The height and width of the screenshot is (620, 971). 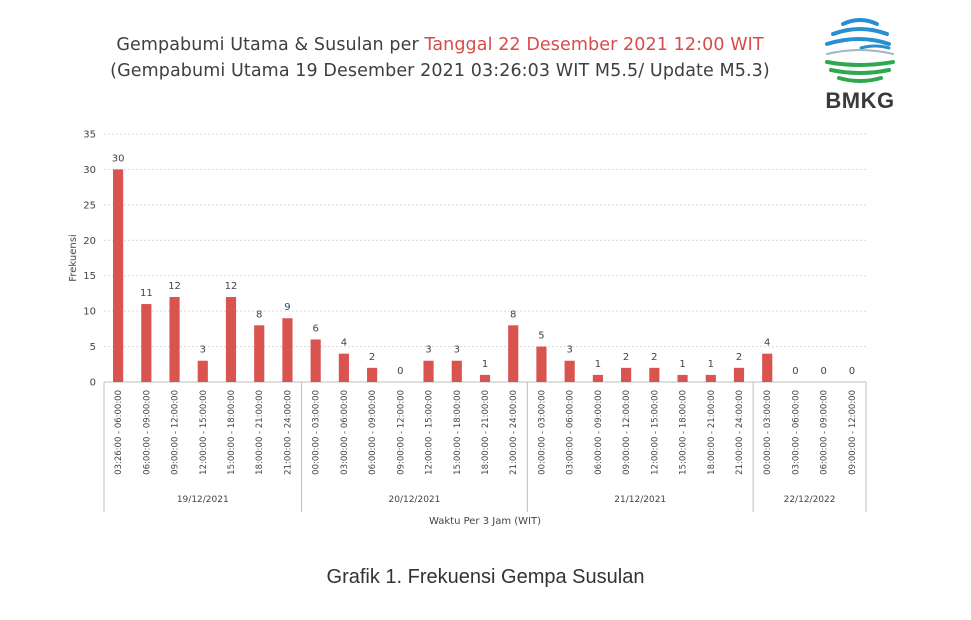 What do you see at coordinates (118, 158) in the screenshot?
I see `data-label: 30` at bounding box center [118, 158].